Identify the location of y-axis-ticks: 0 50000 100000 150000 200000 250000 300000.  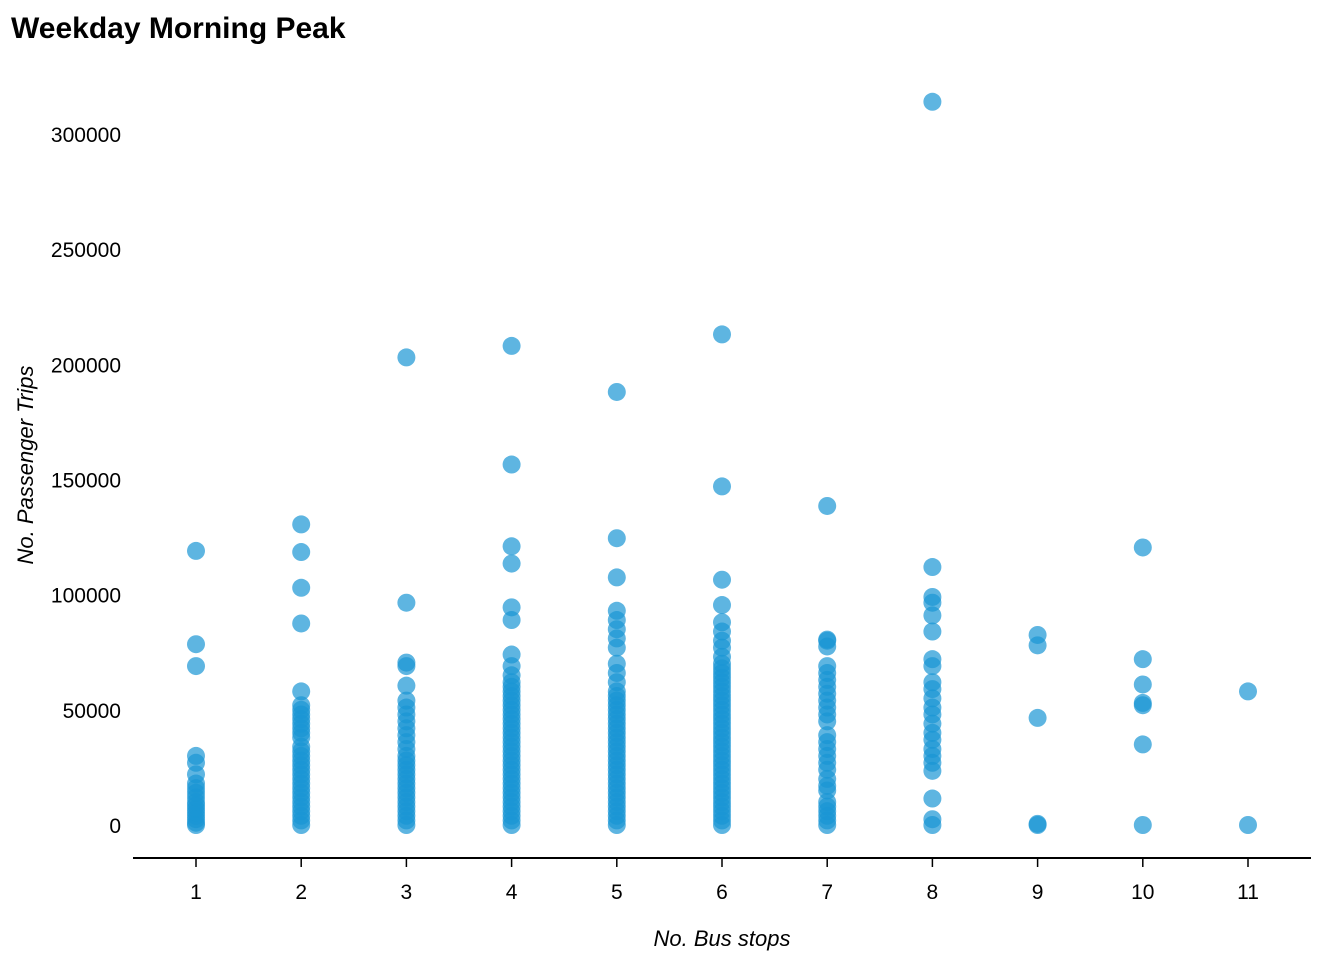
(86, 481).